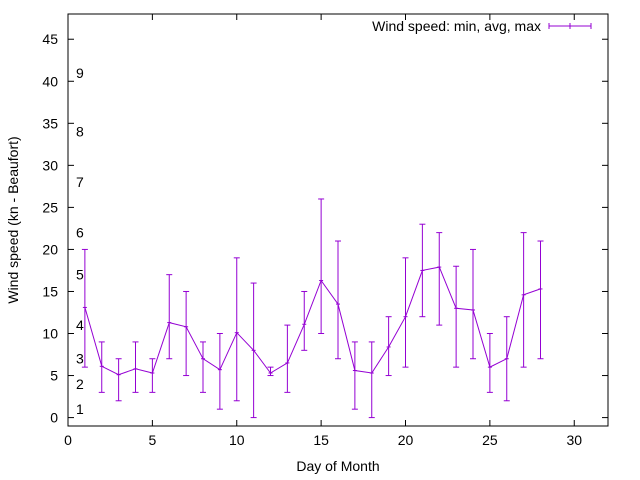  I want to click on beaufort-label: 1, so click(80, 409).